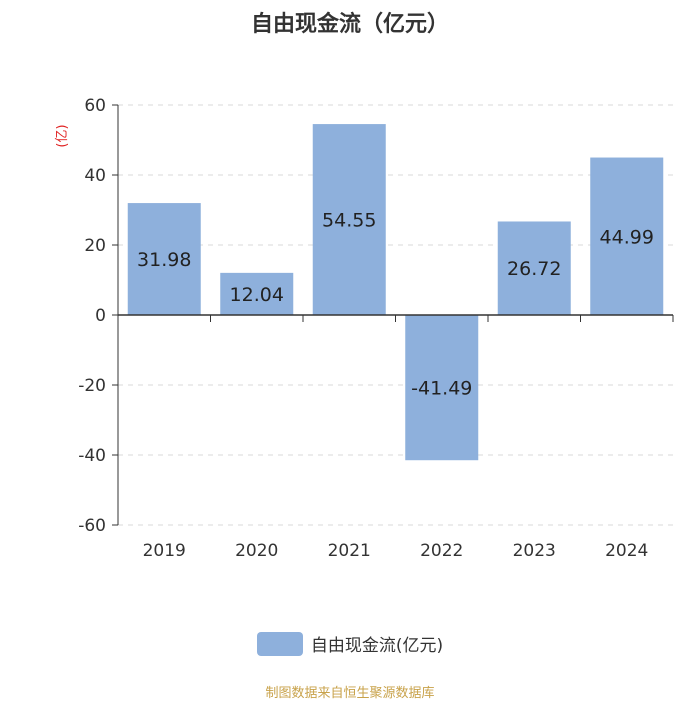  What do you see at coordinates (349, 24) in the screenshot?
I see `chart-title: 自由现金流（亿元）` at bounding box center [349, 24].